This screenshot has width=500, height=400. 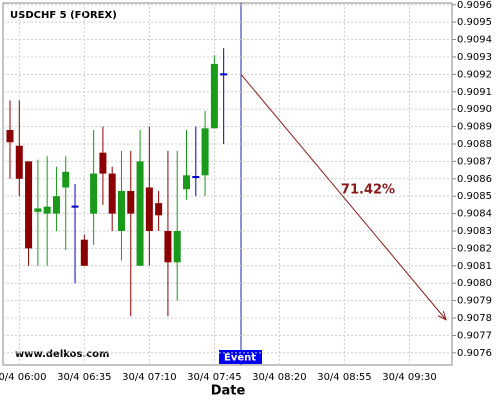 I want to click on event-badge, so click(x=240, y=357).